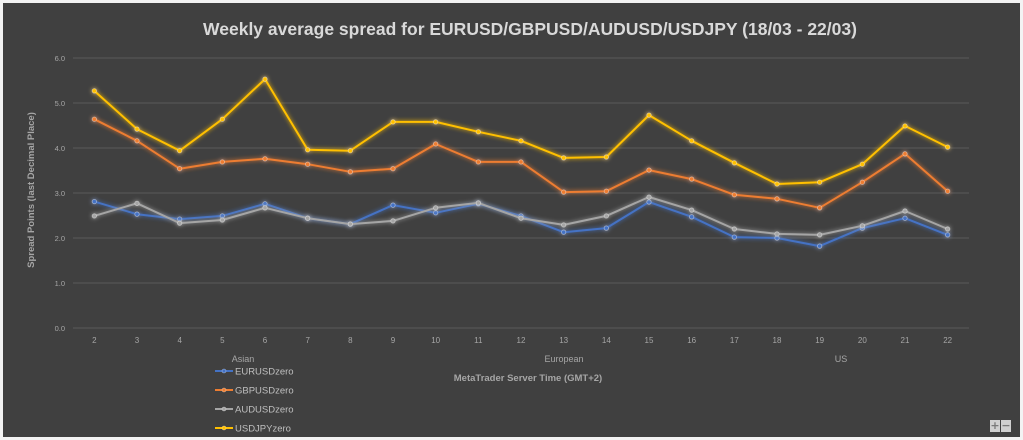 This screenshot has width=1023, height=440. Describe the element at coordinates (435, 340) in the screenshot. I see `x-tick-label: 10` at that location.